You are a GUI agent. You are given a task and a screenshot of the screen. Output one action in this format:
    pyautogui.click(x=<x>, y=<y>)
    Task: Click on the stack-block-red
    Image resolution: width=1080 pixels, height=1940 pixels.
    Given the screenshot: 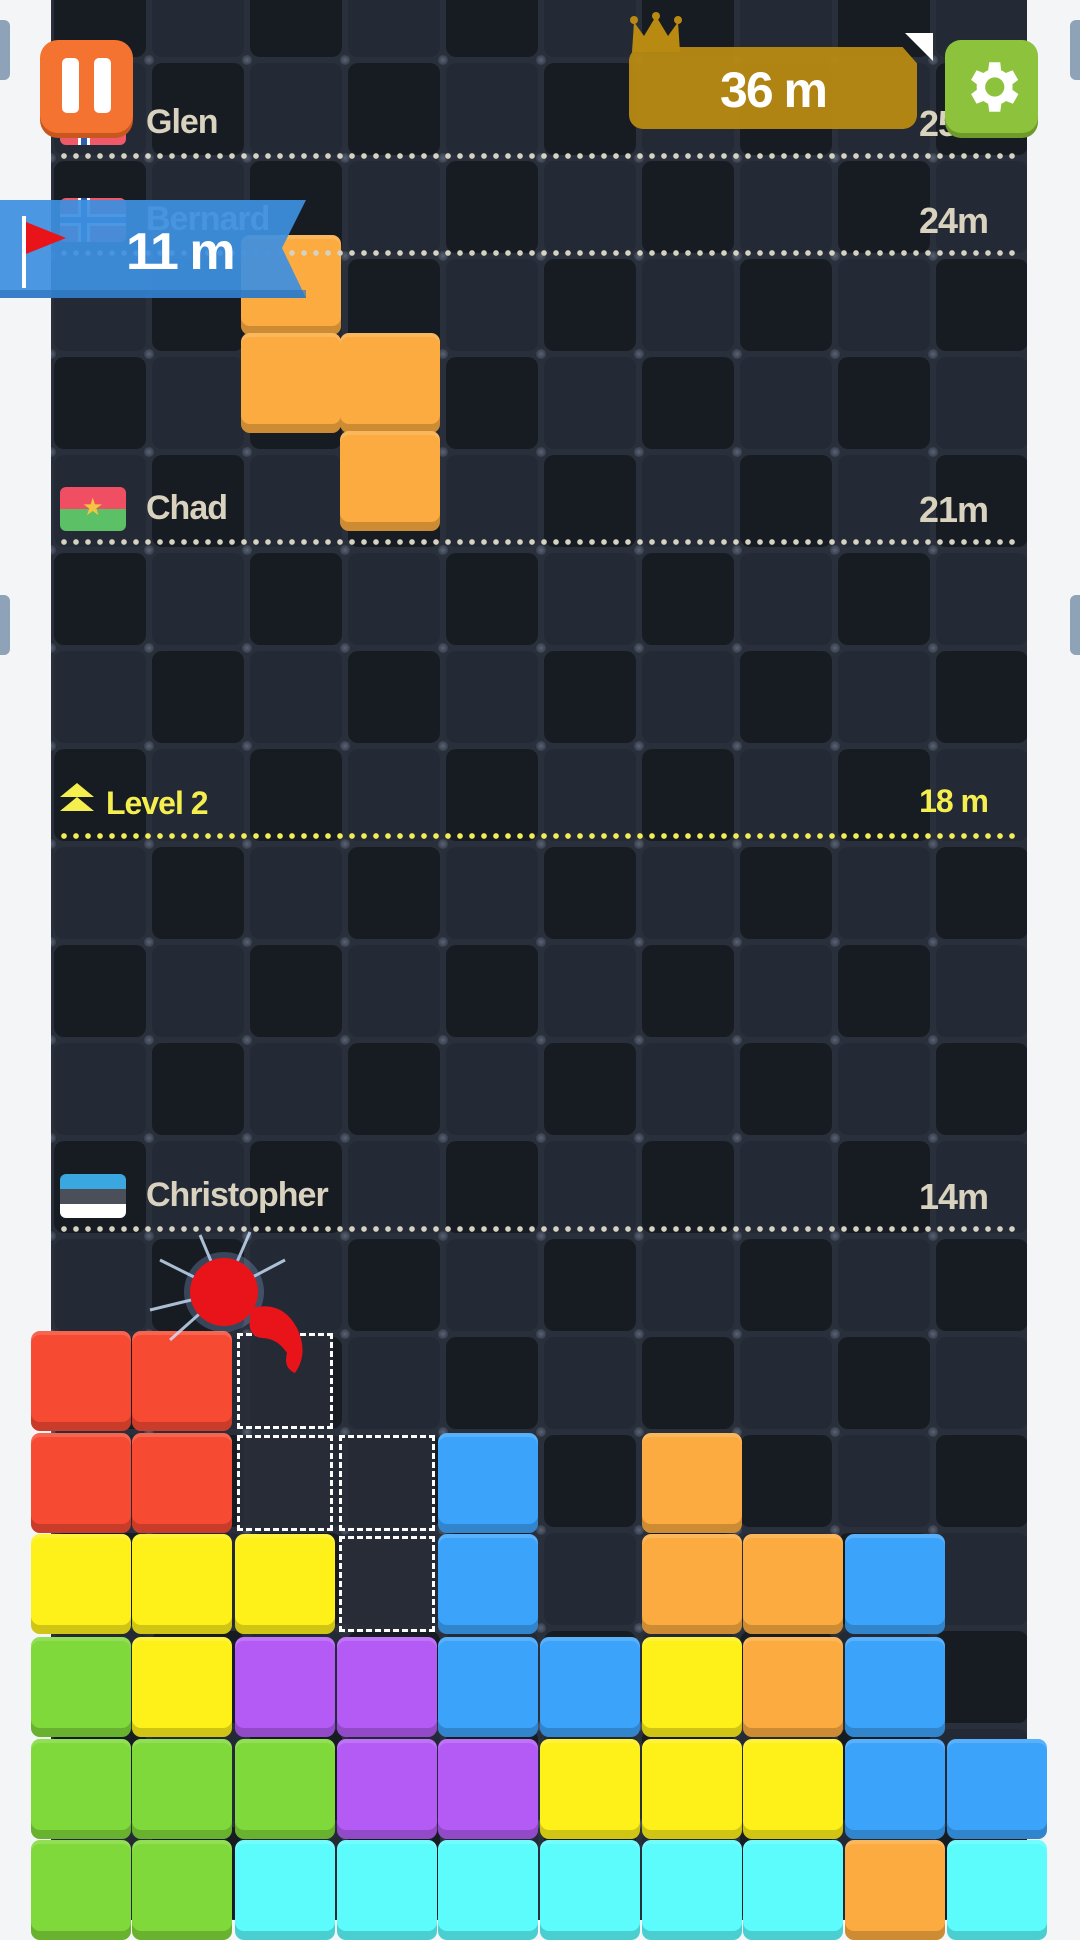 What is the action you would take?
    pyautogui.click(x=182, y=1381)
    